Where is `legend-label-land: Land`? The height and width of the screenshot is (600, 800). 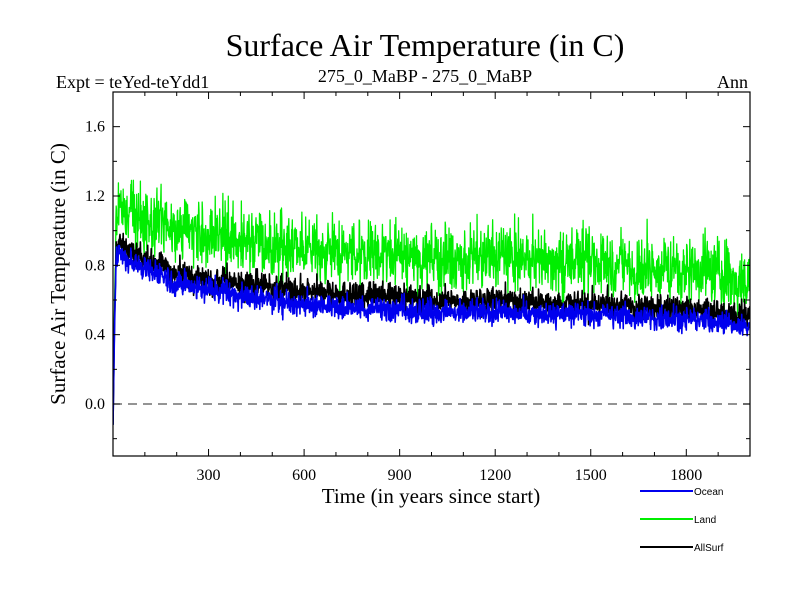 legend-label-land: Land is located at coordinates (705, 520).